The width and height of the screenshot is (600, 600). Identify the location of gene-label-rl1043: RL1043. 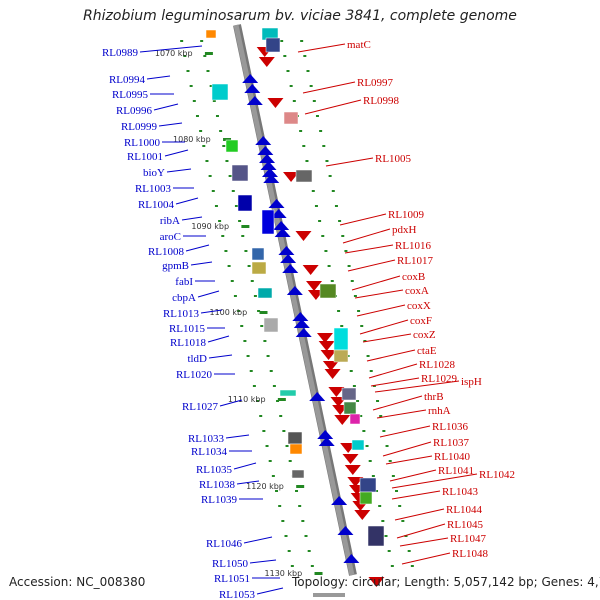
(460, 492).